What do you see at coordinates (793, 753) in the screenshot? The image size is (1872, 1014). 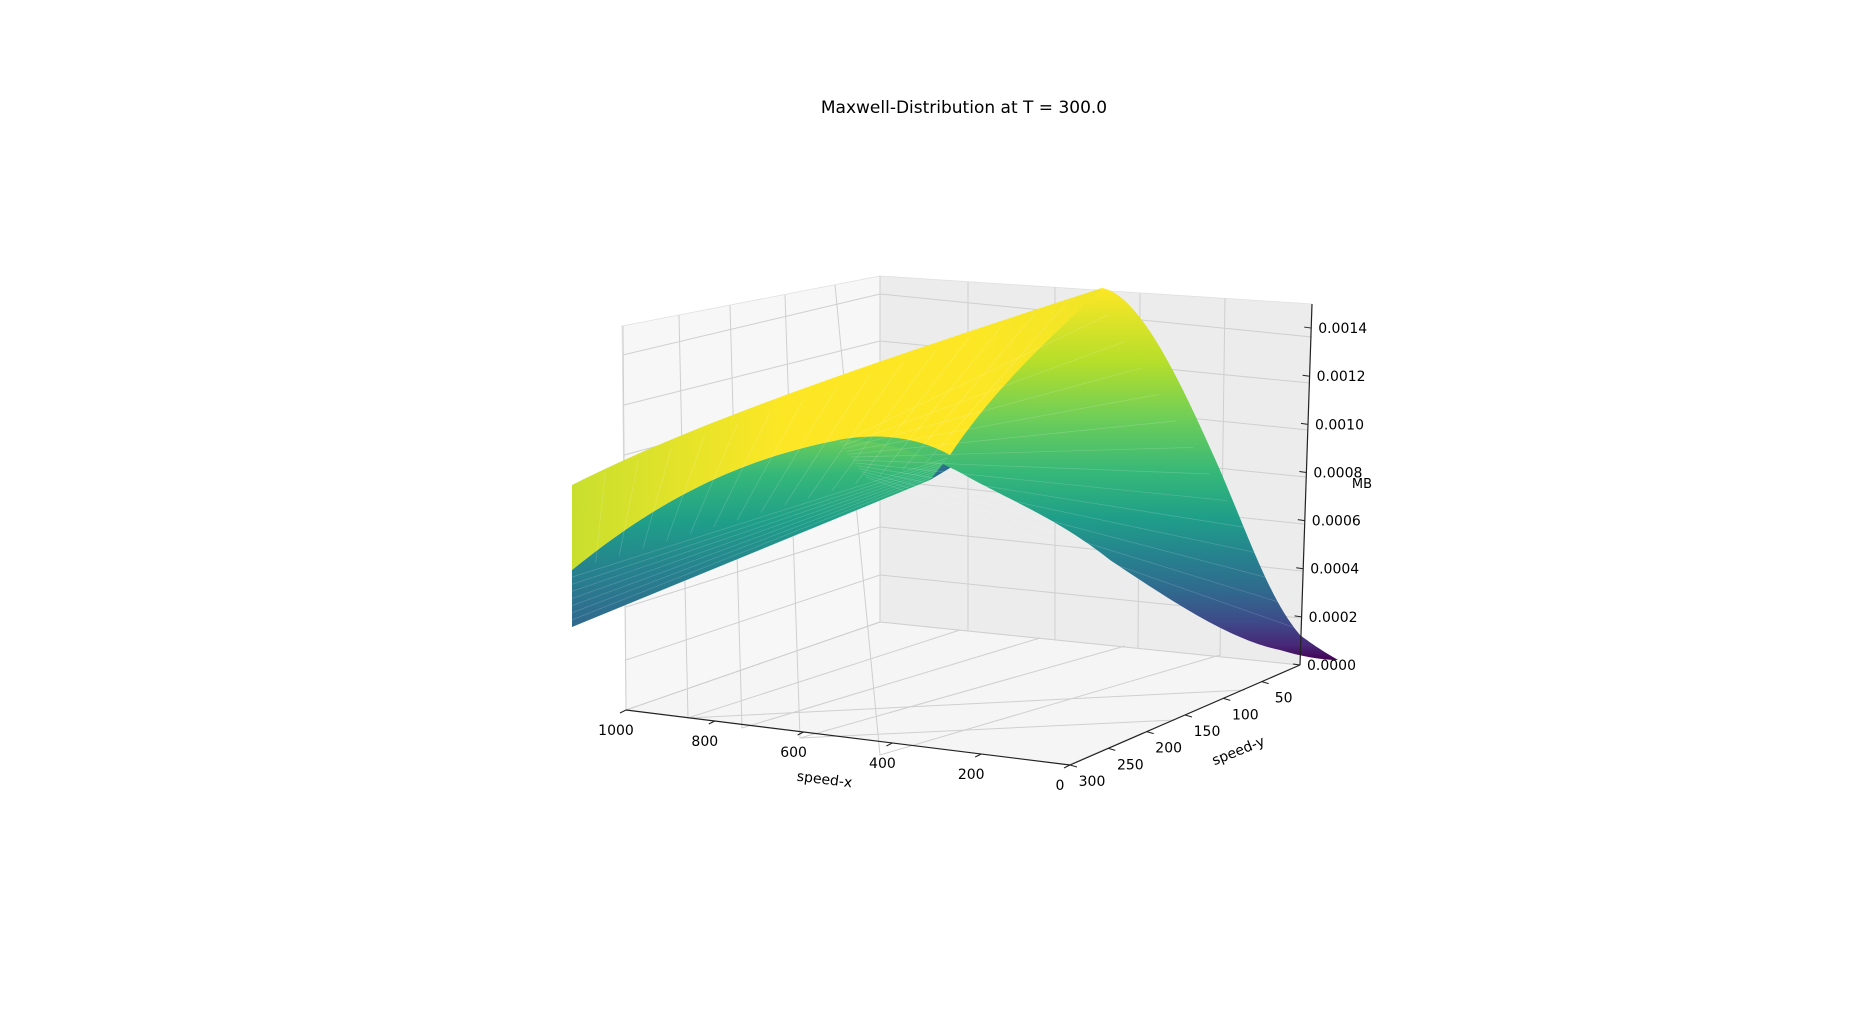 I see `x-tick-label: 600` at bounding box center [793, 753].